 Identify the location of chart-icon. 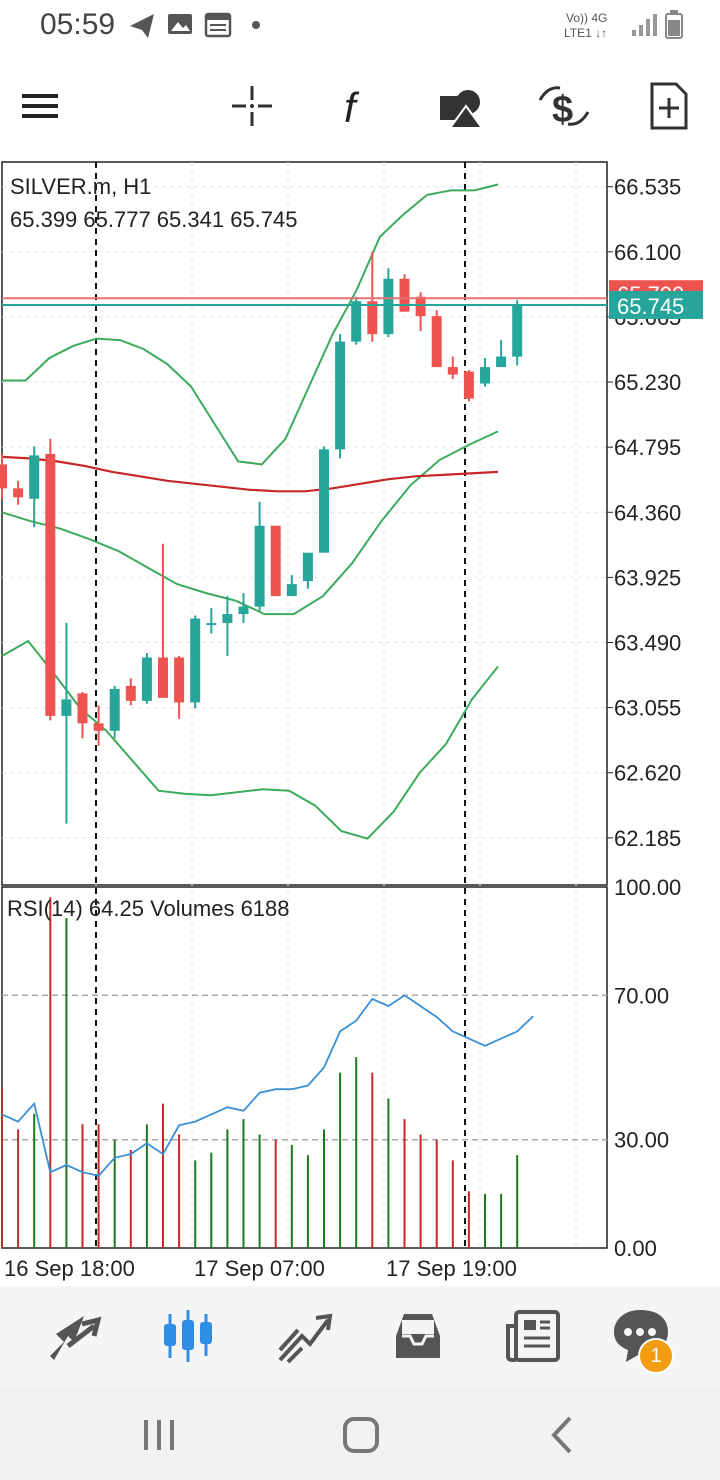
(188, 1336).